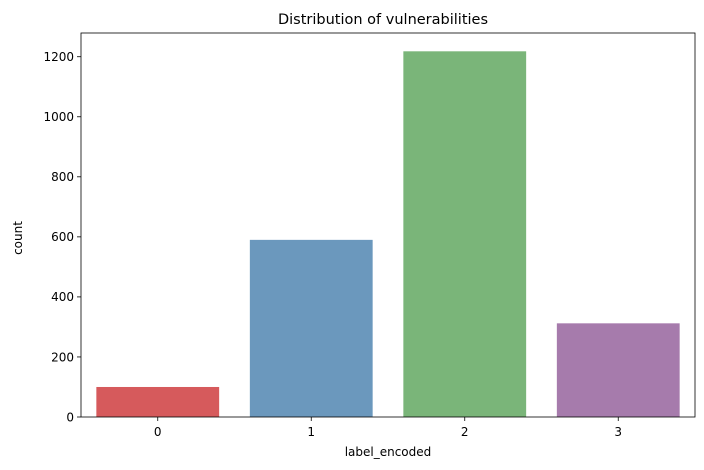  I want to click on y-ticks: 0 200 400 600 800 1000 1200, so click(62, 237).